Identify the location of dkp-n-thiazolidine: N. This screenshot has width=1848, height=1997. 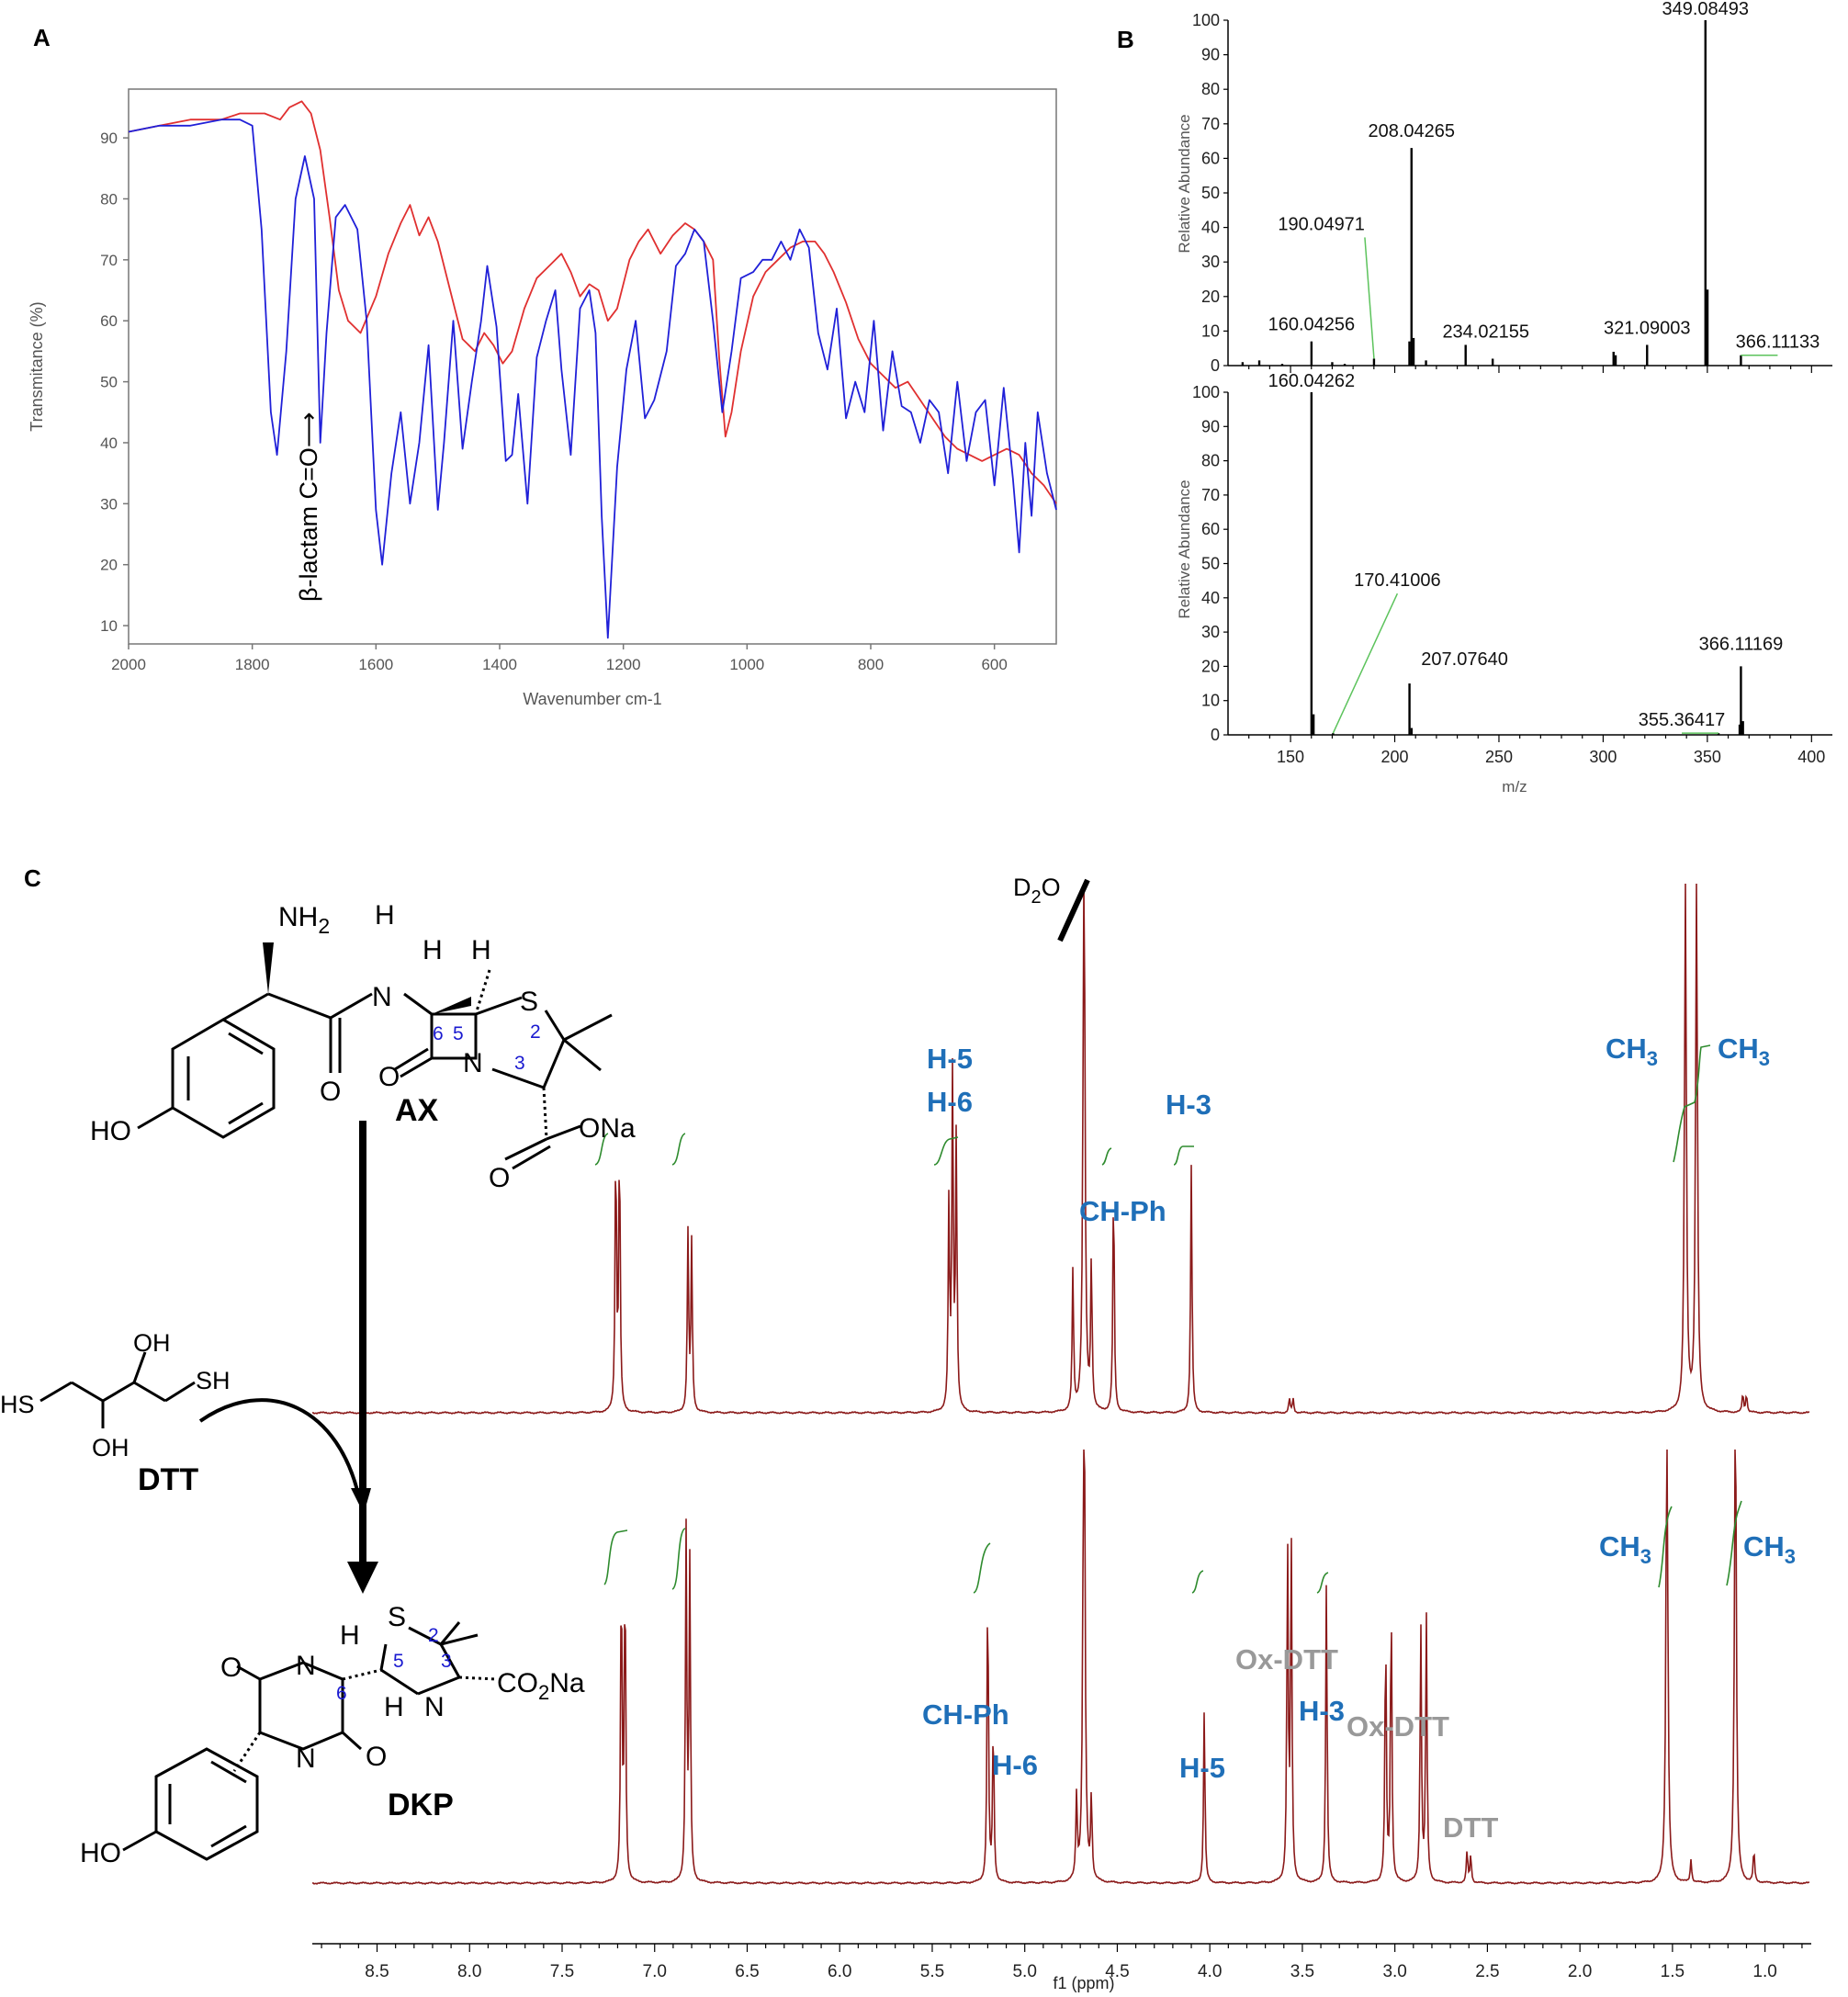
(434, 1707).